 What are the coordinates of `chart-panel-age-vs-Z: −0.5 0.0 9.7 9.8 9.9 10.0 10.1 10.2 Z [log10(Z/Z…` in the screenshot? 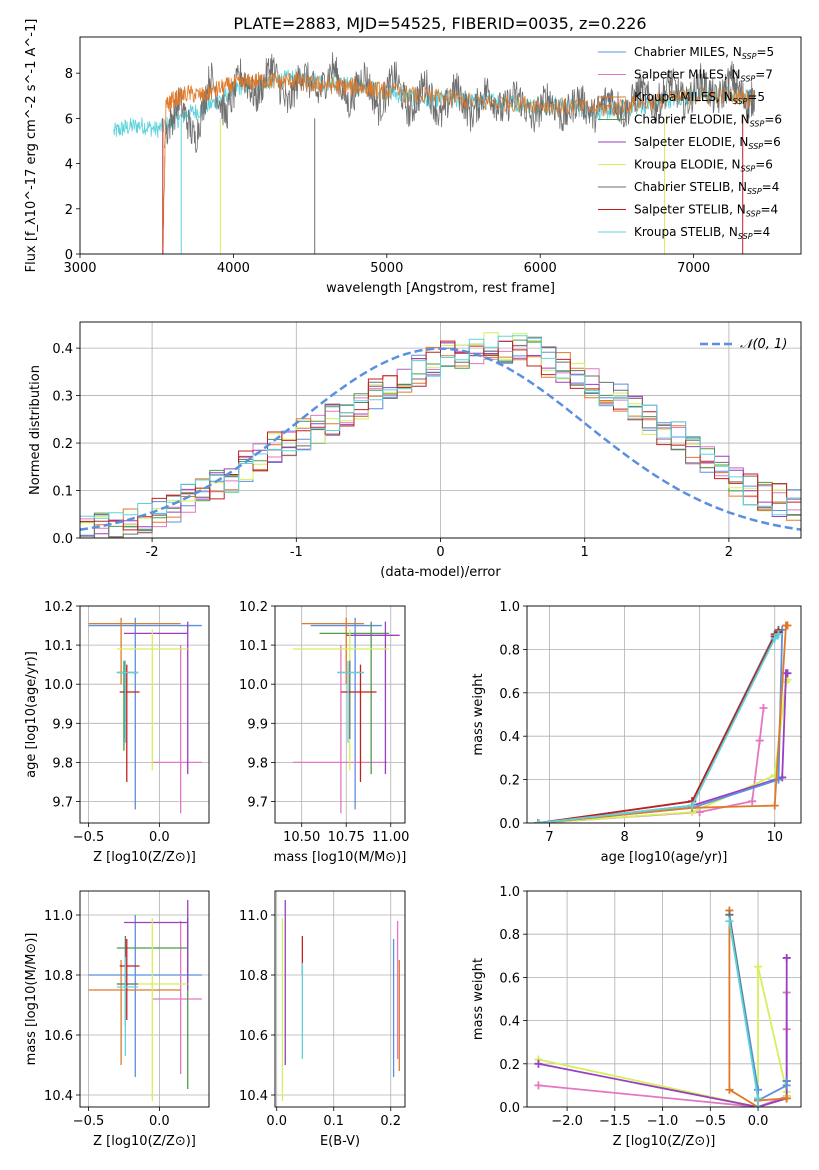 It's located at (117, 732).